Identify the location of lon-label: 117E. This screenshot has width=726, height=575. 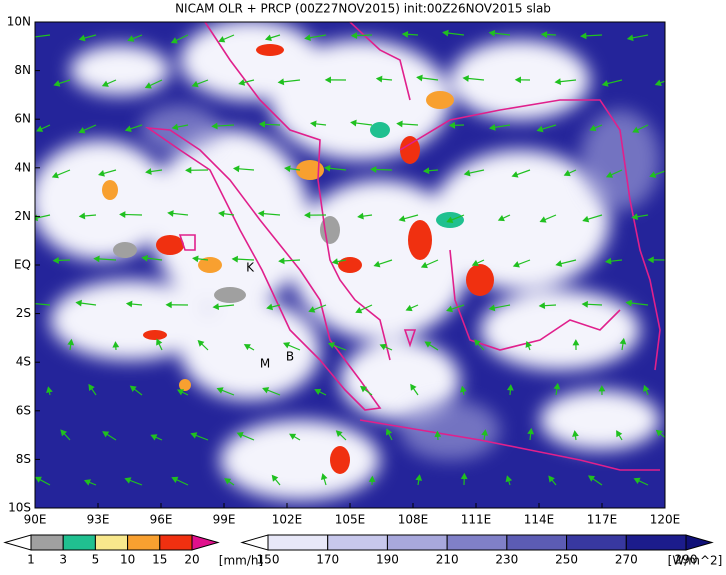
(602, 520).